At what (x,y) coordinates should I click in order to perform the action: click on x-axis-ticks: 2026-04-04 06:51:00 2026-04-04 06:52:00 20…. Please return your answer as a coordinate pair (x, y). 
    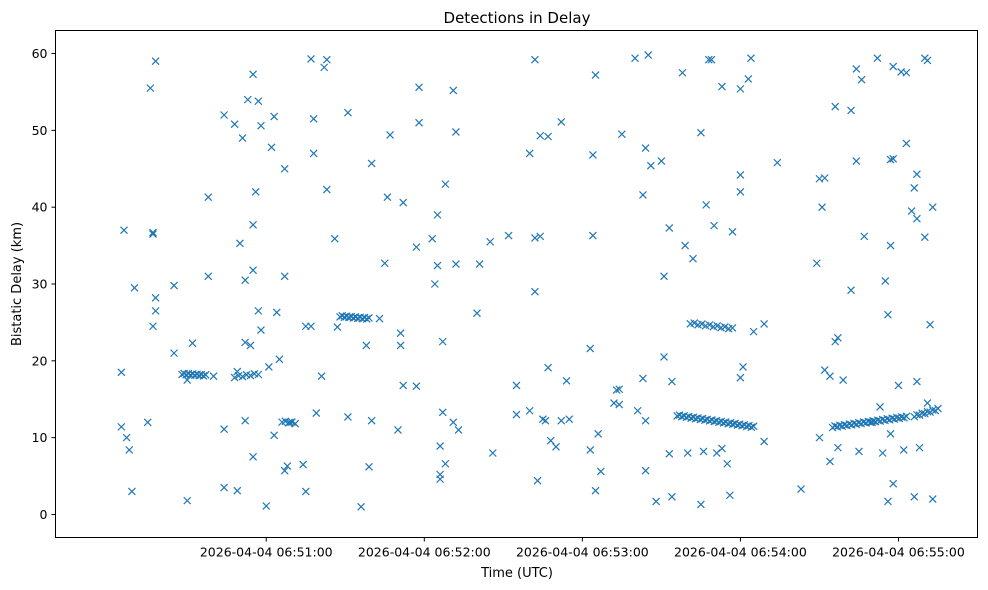
    Looking at the image, I should click on (582, 548).